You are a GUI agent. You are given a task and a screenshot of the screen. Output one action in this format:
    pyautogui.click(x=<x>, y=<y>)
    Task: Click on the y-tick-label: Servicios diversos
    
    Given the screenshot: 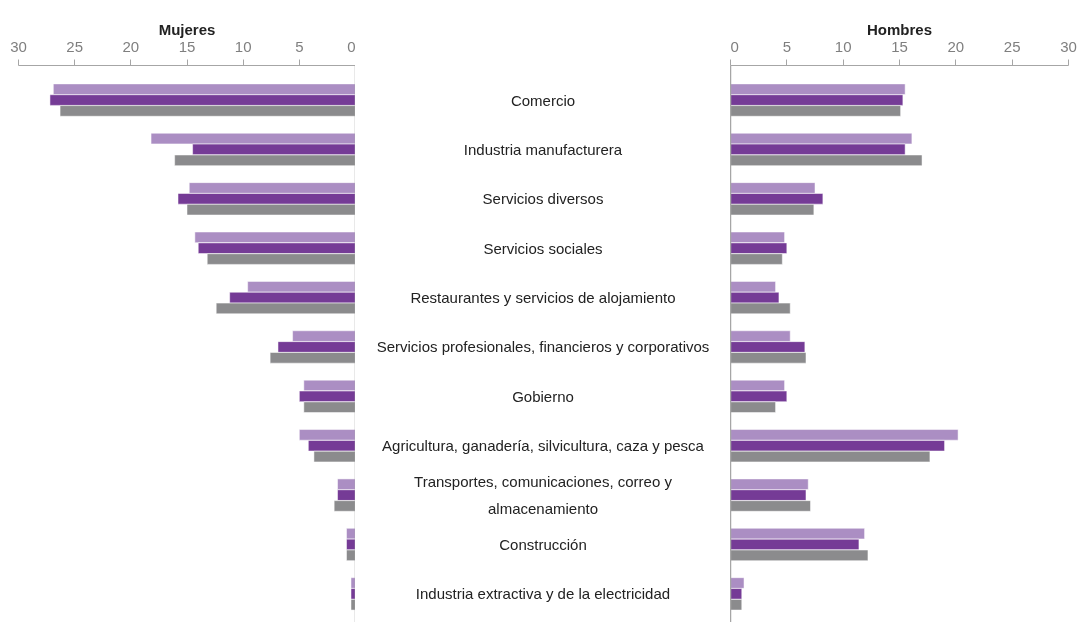 What is the action you would take?
    pyautogui.click(x=543, y=199)
    